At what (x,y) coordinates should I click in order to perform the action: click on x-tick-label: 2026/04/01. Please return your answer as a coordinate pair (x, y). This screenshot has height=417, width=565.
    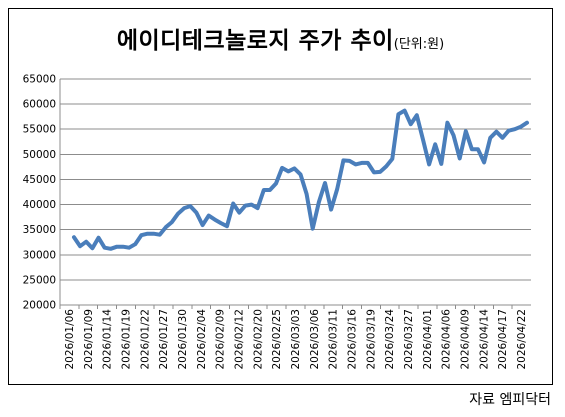
    Looking at the image, I should click on (428, 339).